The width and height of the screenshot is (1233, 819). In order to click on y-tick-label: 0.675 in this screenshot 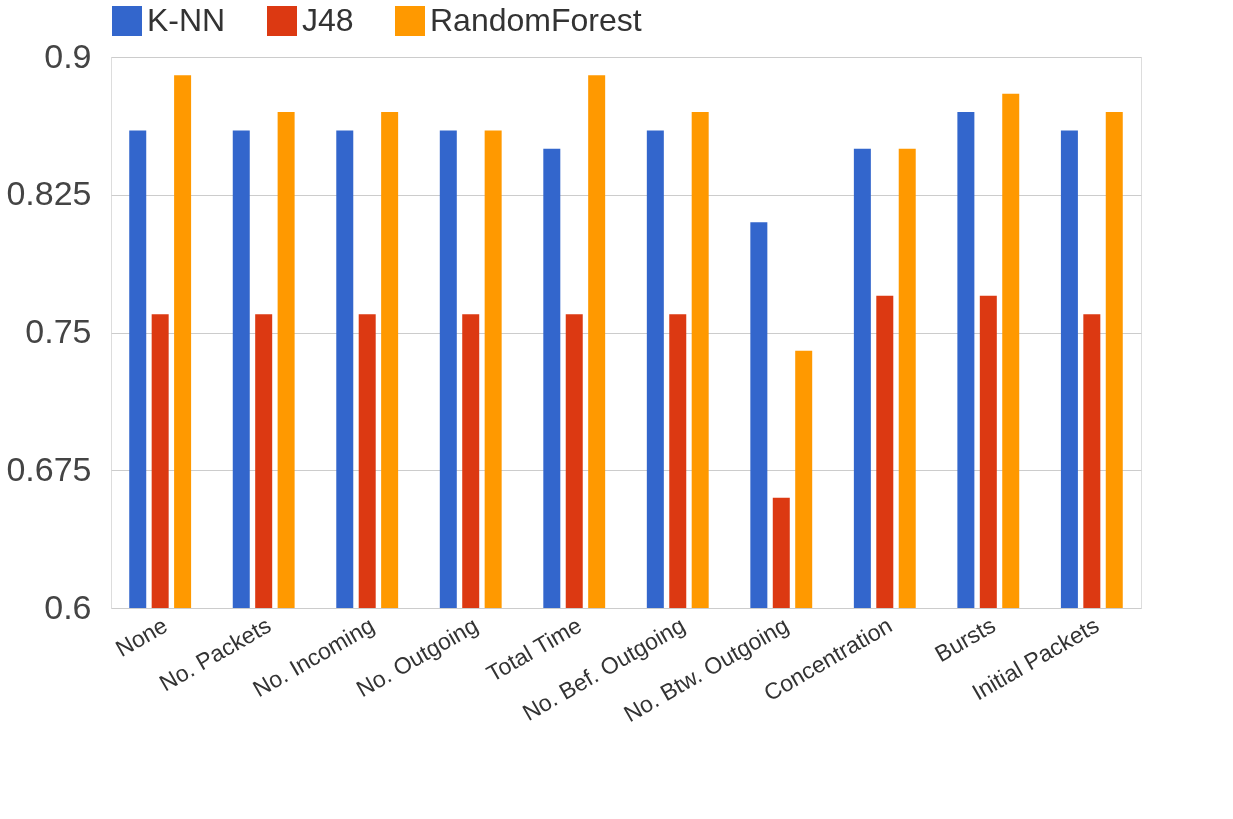, I will do `click(49, 468)`.